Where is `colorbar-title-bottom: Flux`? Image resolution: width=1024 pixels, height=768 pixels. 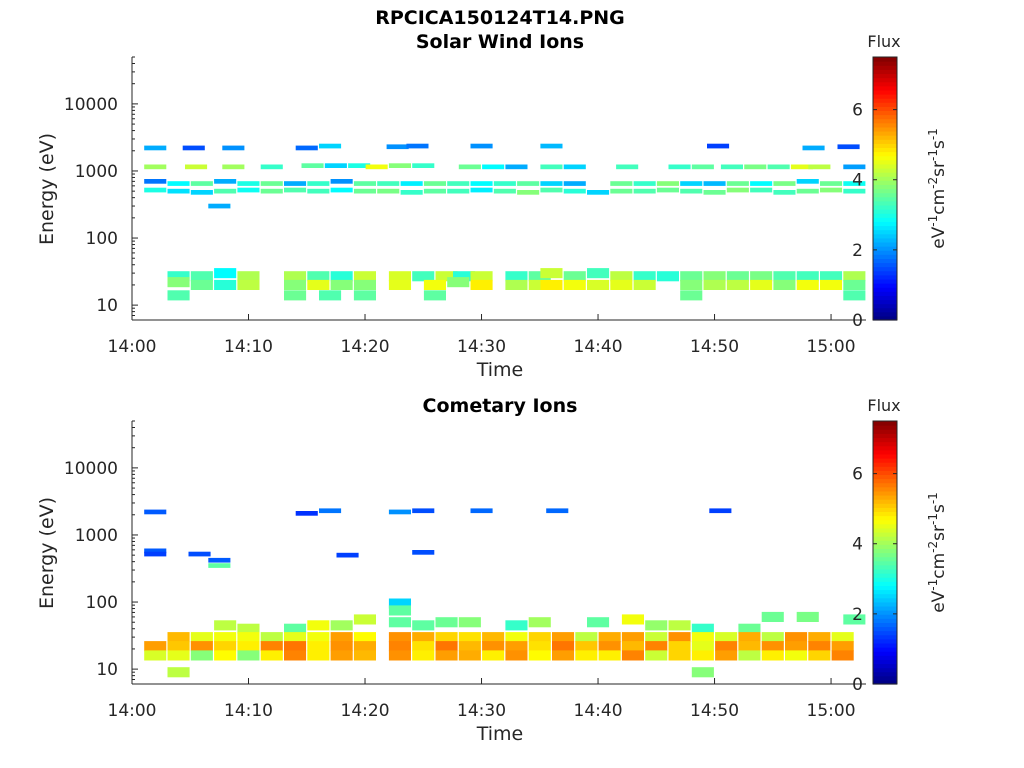
colorbar-title-bottom: Flux is located at coordinates (883, 405).